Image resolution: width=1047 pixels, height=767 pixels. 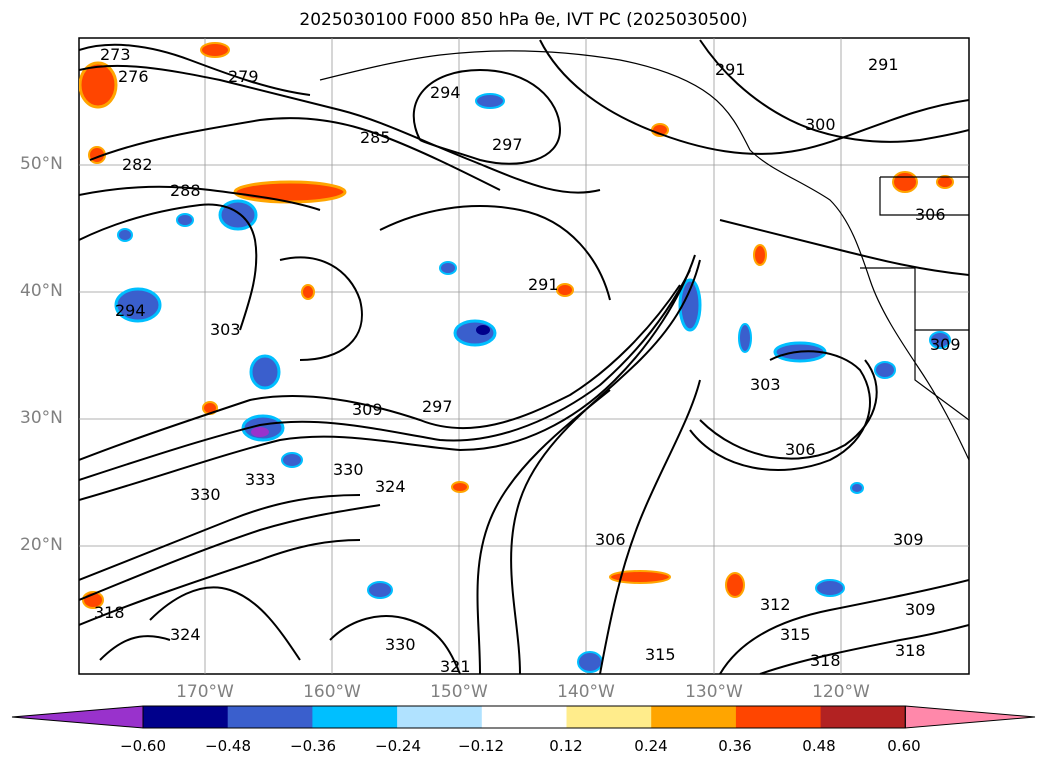 What do you see at coordinates (970, 717) in the screenshot?
I see `colorbar-extend-max` at bounding box center [970, 717].